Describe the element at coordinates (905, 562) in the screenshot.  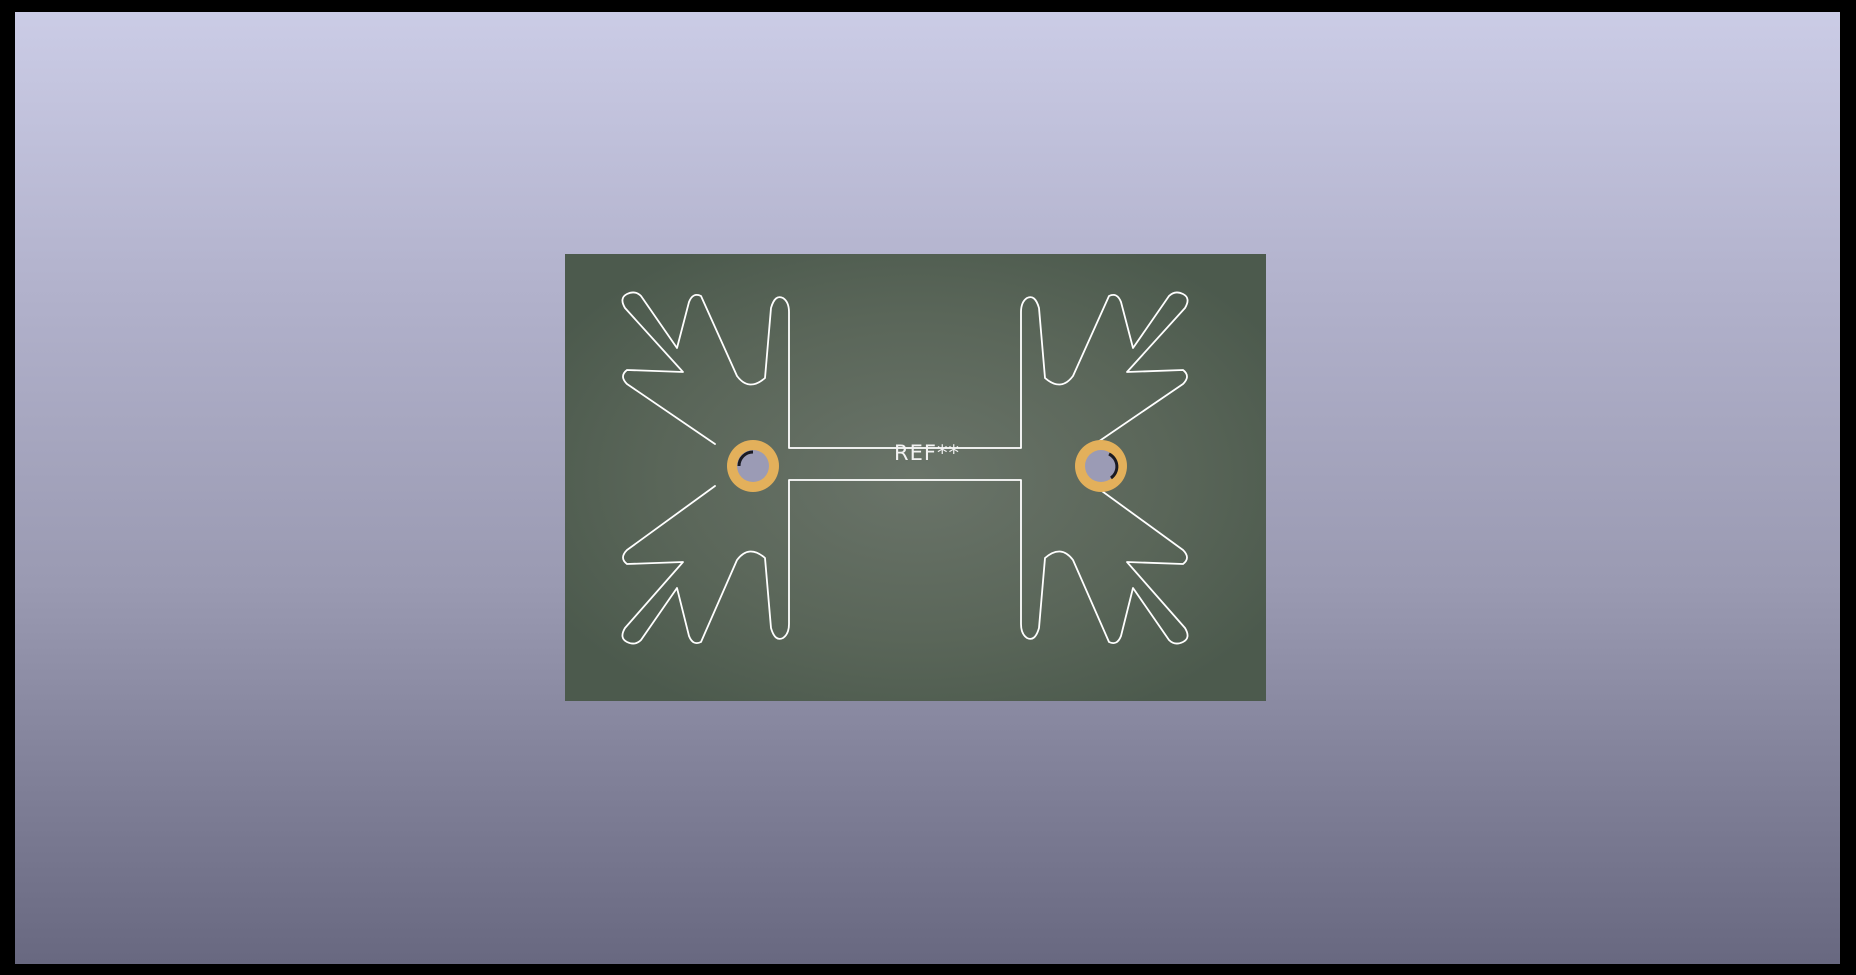
I see `left-lower-fingers` at that location.